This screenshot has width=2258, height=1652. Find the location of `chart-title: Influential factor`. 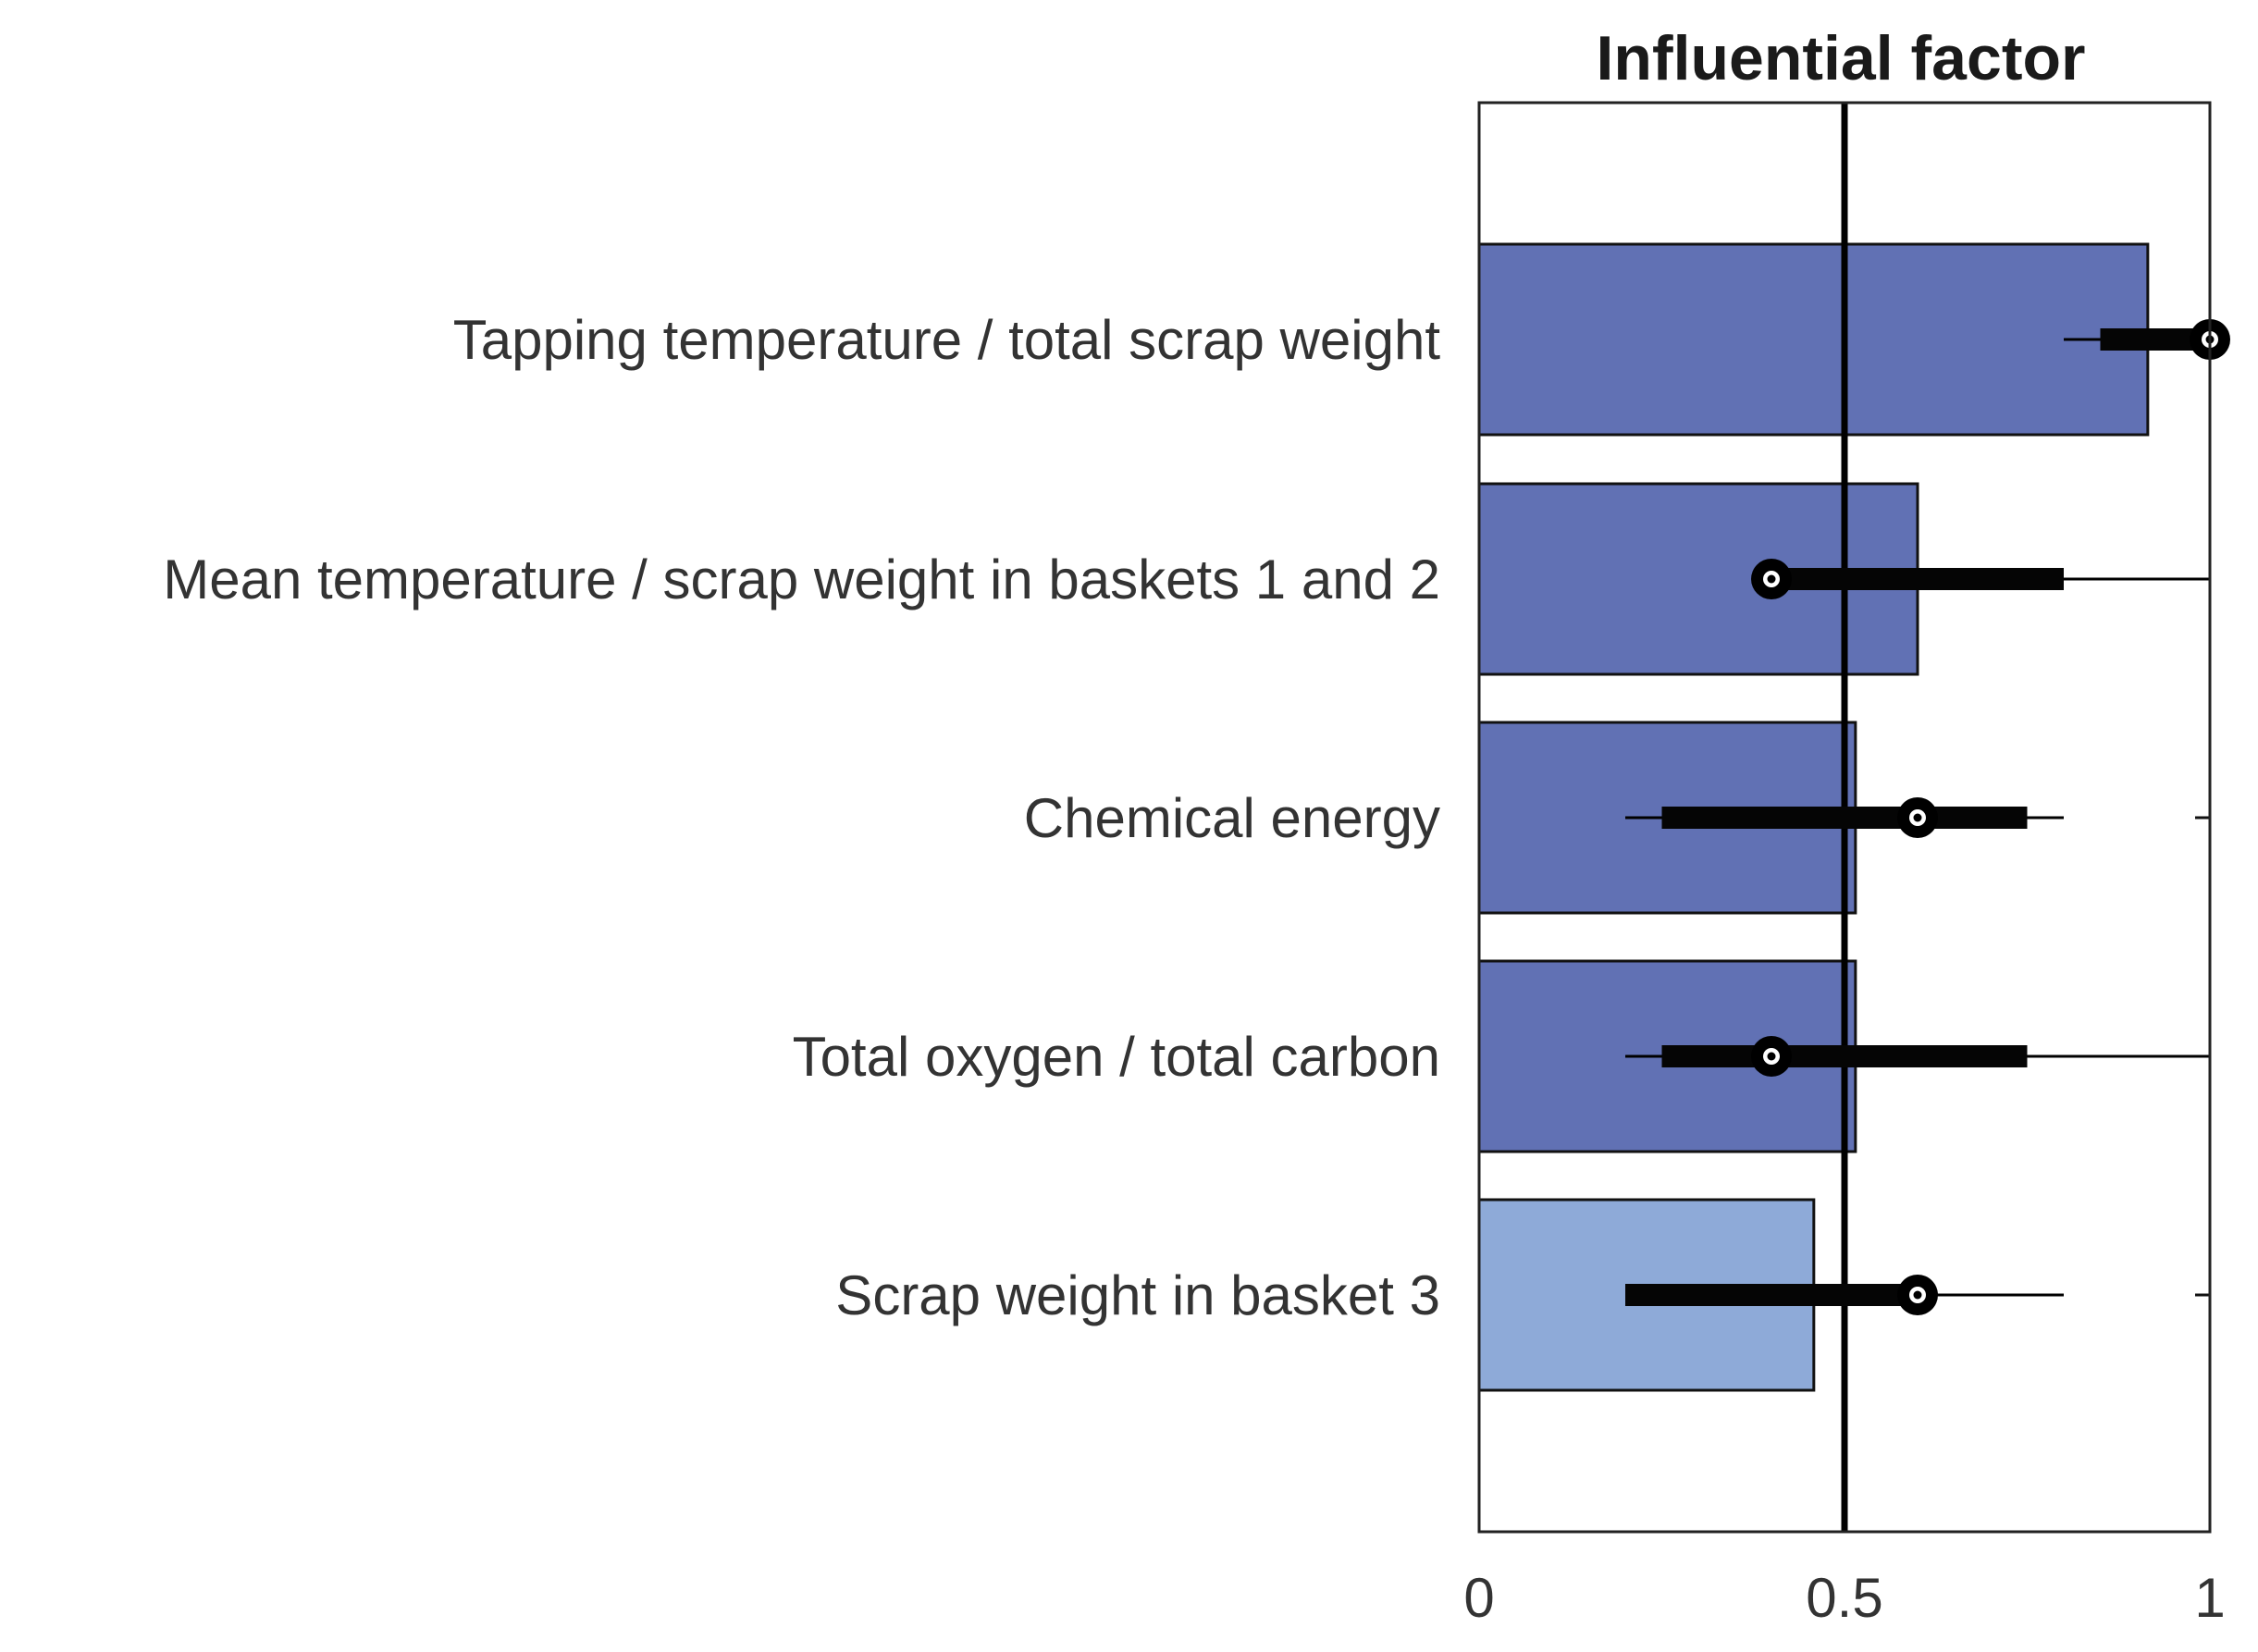

chart-title: Influential factor is located at coordinates (1841, 58).